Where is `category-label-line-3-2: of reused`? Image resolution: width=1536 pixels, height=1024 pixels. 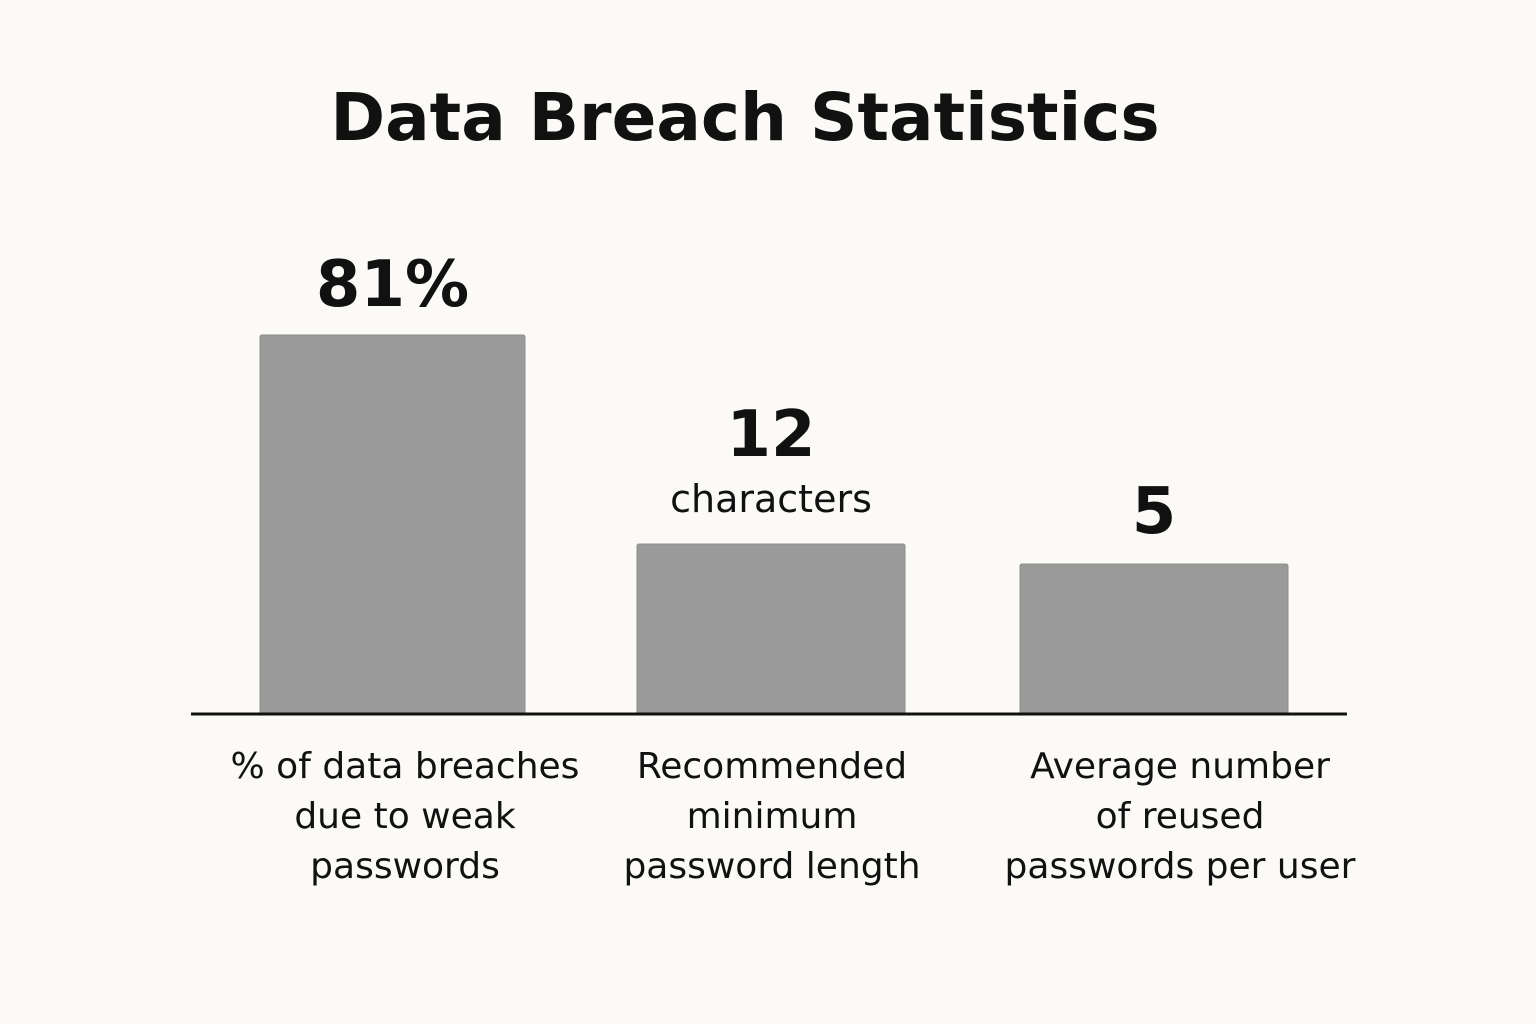 category-label-line-3-2: of reused is located at coordinates (1180, 816).